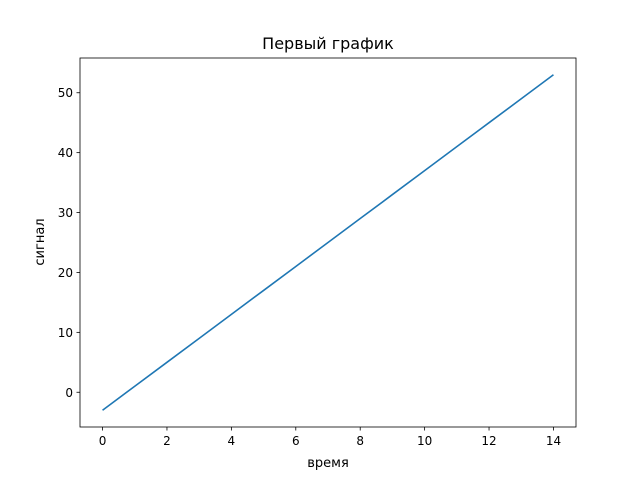 Image resolution: width=640 pixels, height=484 pixels. What do you see at coordinates (103, 441) in the screenshot?
I see `x-tick-label: 0` at bounding box center [103, 441].